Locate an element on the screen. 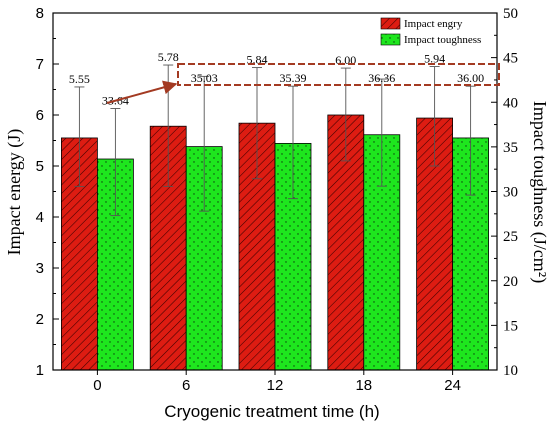 The height and width of the screenshot is (431, 550). right-tick-label: 35 is located at coordinates (510, 148).